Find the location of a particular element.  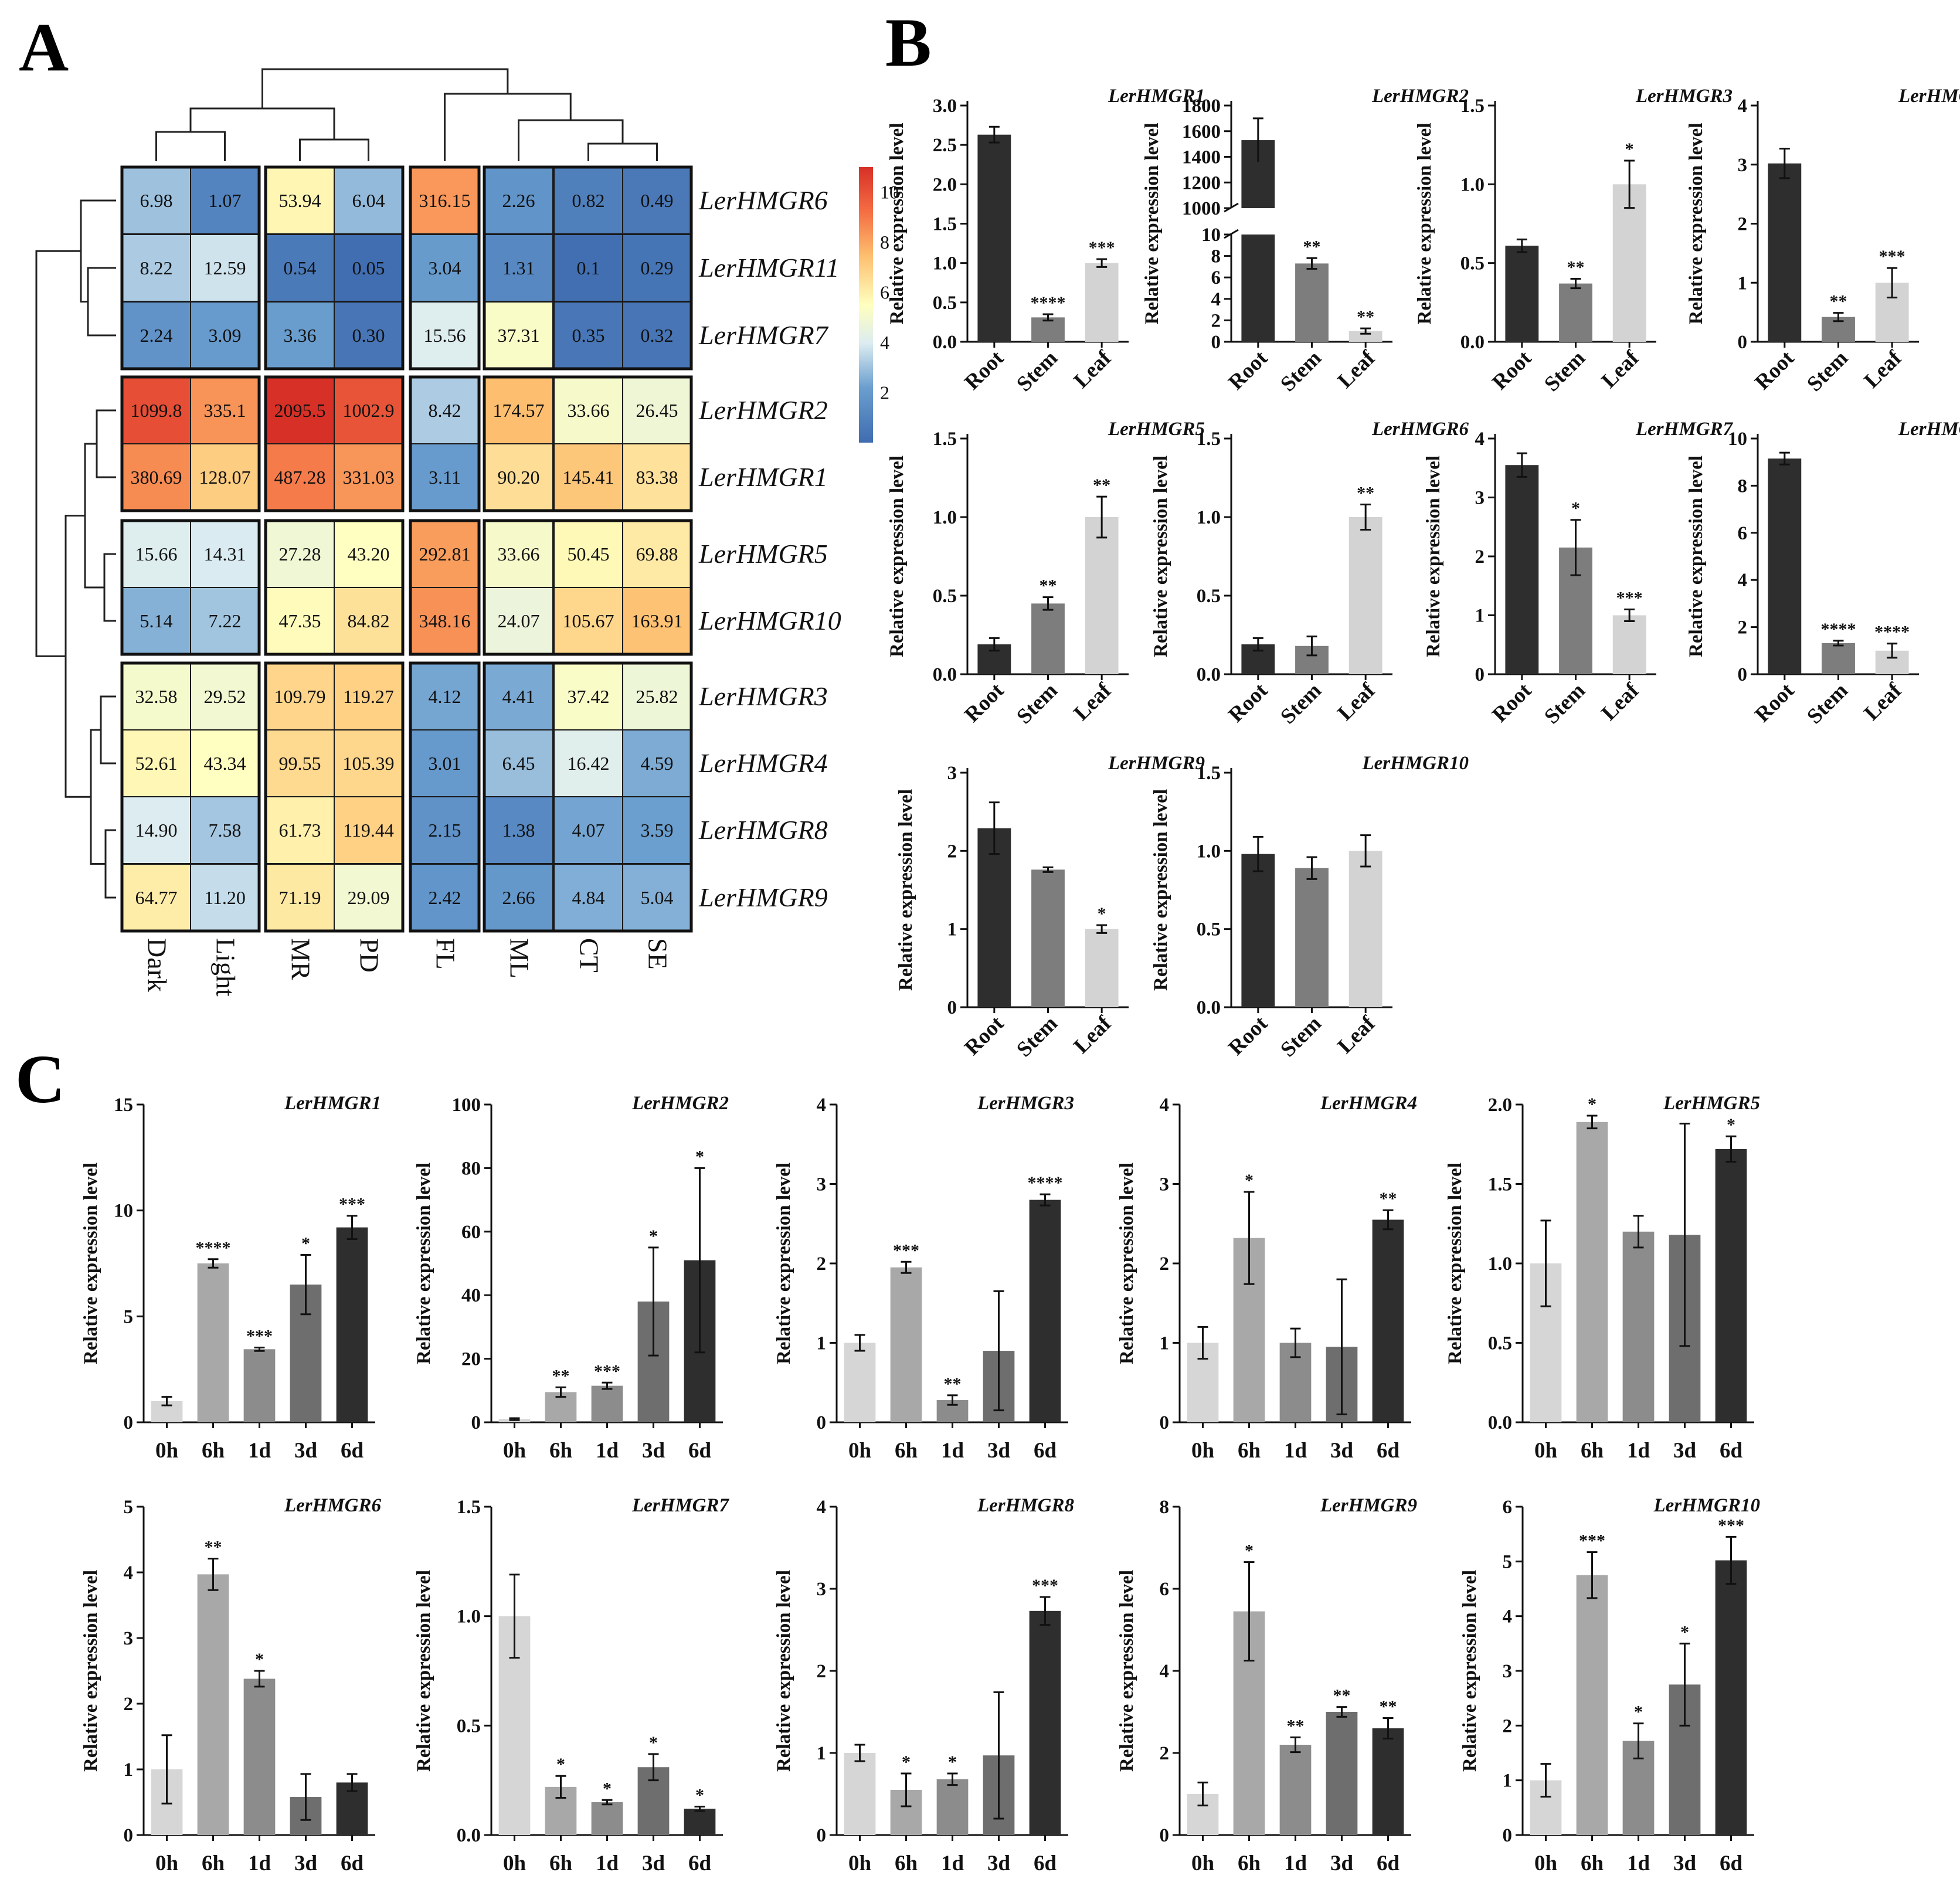

y-tick-label: 4 is located at coordinates (1165, 1671).